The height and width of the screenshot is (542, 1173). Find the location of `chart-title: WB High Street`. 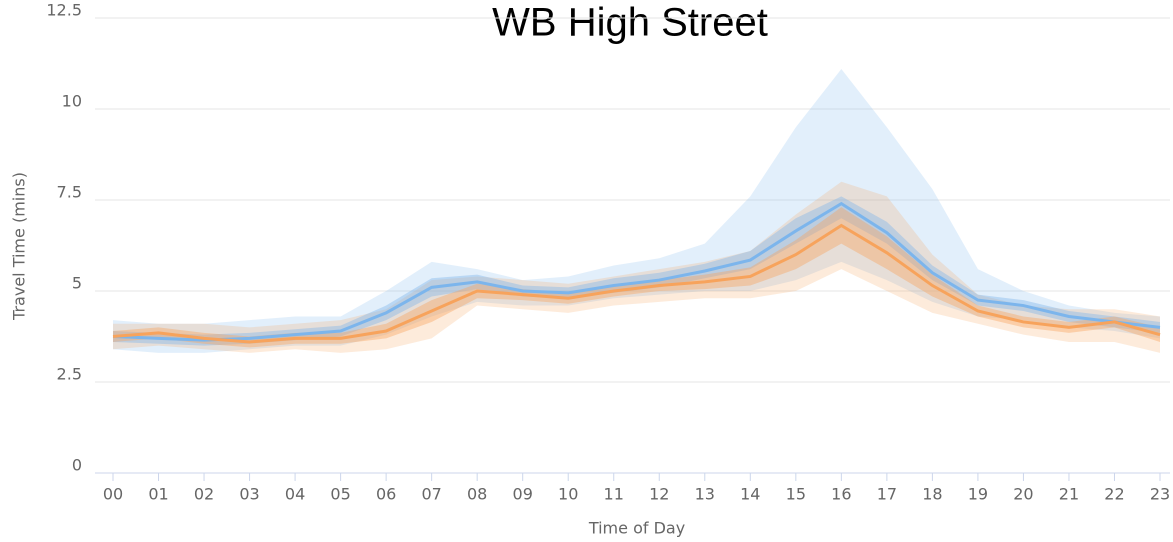

chart-title: WB High Street is located at coordinates (630, 23).